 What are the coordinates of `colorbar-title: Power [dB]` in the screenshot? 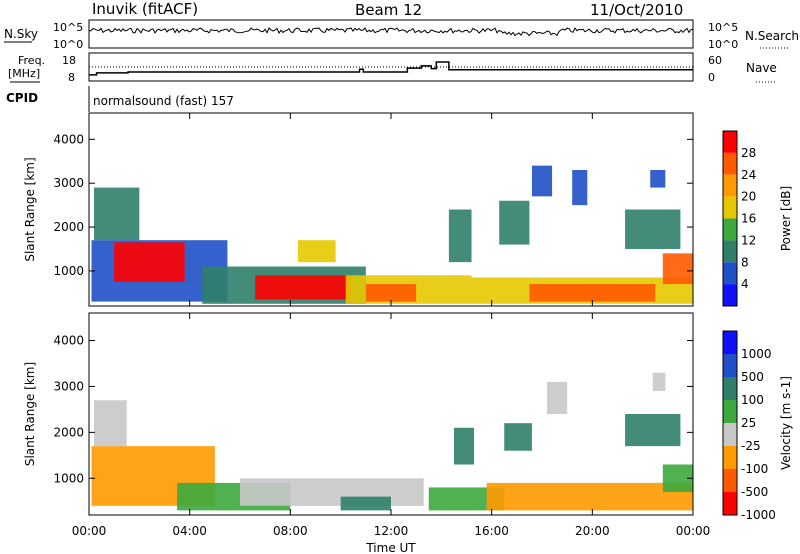 It's located at (786, 218).